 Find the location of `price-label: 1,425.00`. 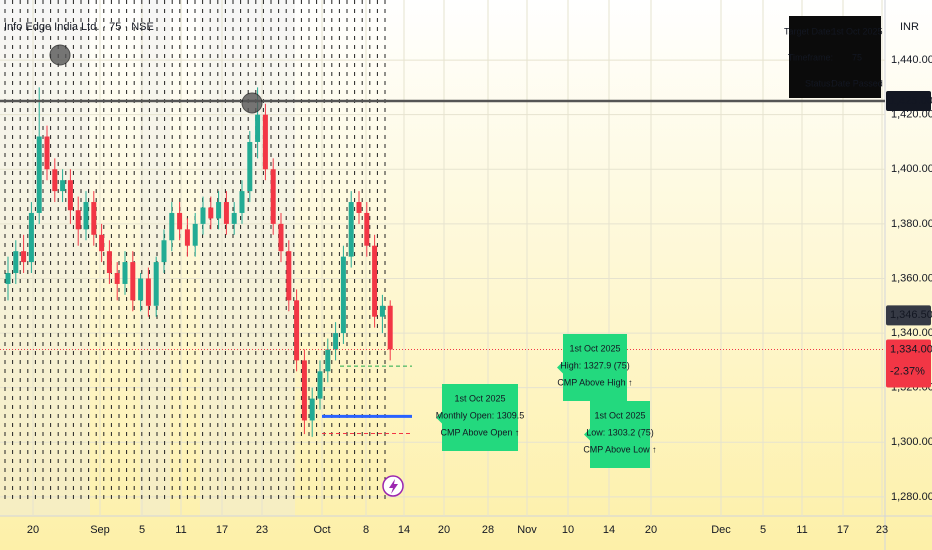

price-label: 1,425.00 is located at coordinates (911, 101).